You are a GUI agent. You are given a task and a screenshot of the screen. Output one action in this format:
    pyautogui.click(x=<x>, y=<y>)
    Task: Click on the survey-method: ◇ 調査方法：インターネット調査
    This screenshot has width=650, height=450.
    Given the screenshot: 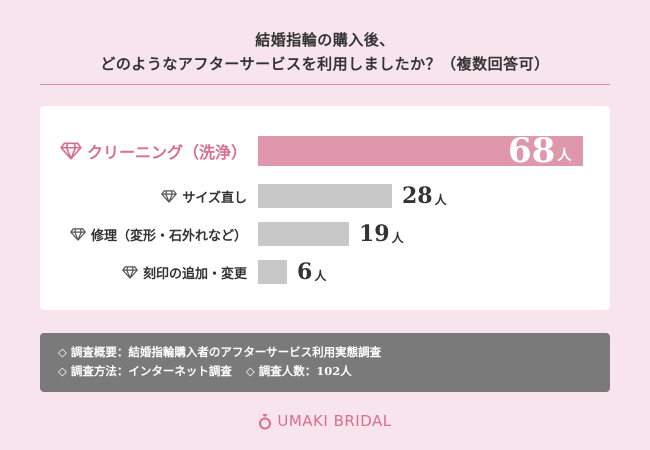 What is the action you would take?
    pyautogui.click(x=145, y=371)
    